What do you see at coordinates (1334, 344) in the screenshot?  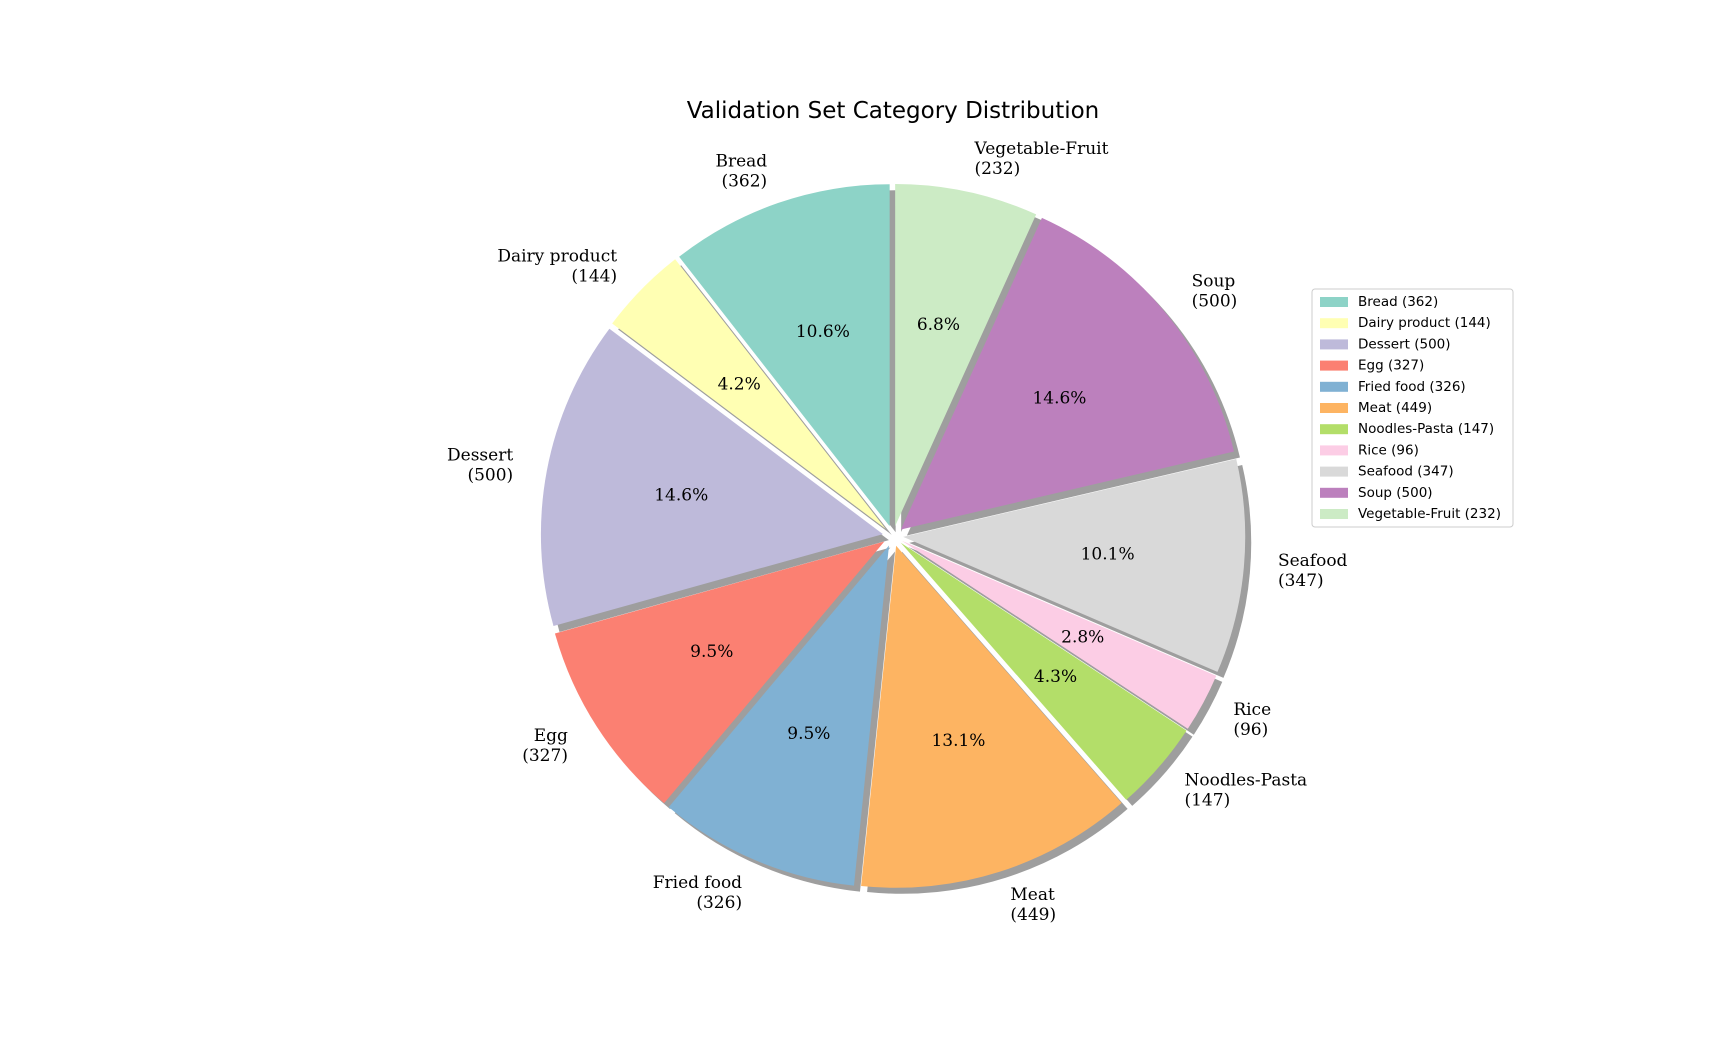 I see `legend-swatch-dessert` at bounding box center [1334, 344].